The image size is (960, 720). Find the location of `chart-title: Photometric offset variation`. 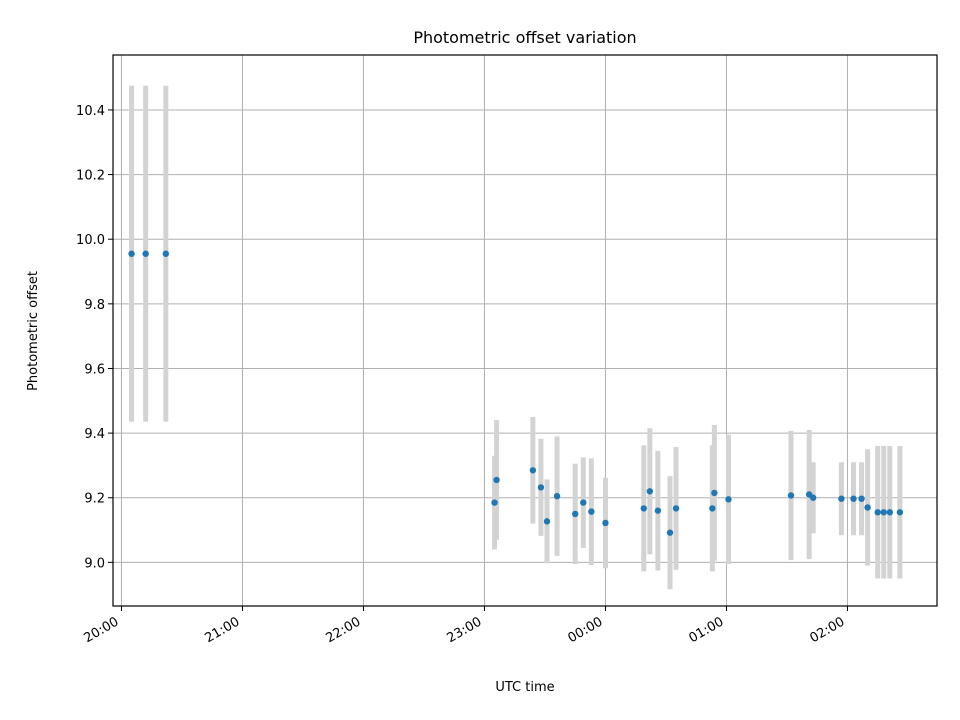

chart-title: Photometric offset variation is located at coordinates (524, 37).